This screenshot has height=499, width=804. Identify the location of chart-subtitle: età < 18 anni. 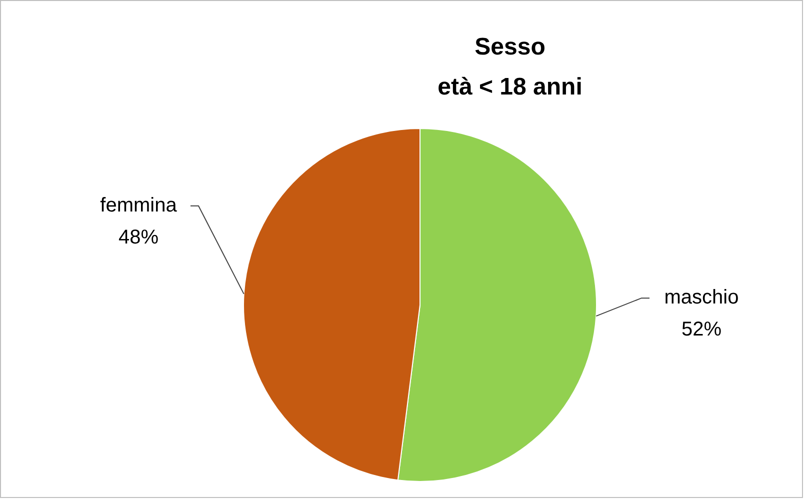
(510, 87).